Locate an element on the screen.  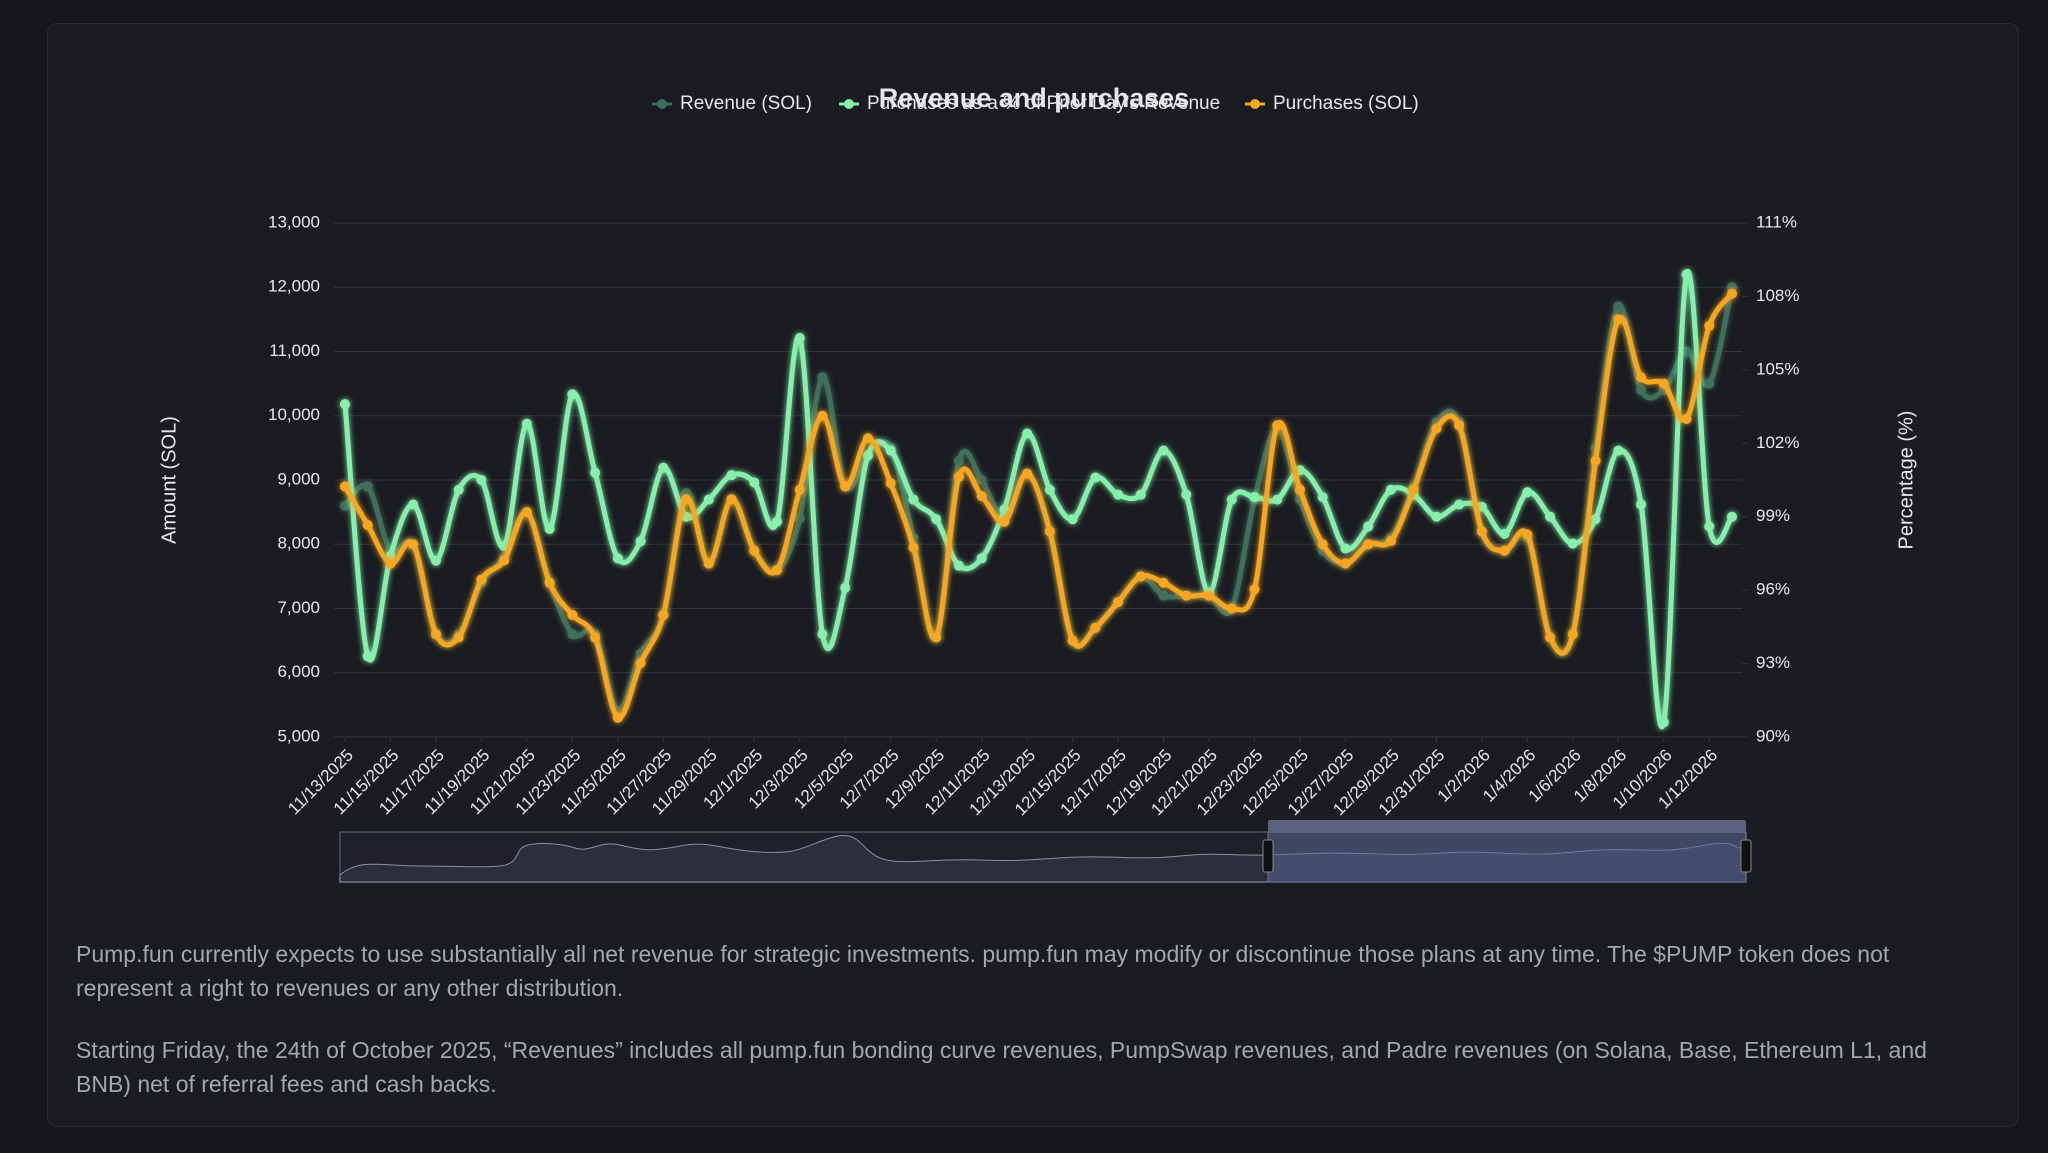
y2-tick-label: 90% is located at coordinates (1773, 735).